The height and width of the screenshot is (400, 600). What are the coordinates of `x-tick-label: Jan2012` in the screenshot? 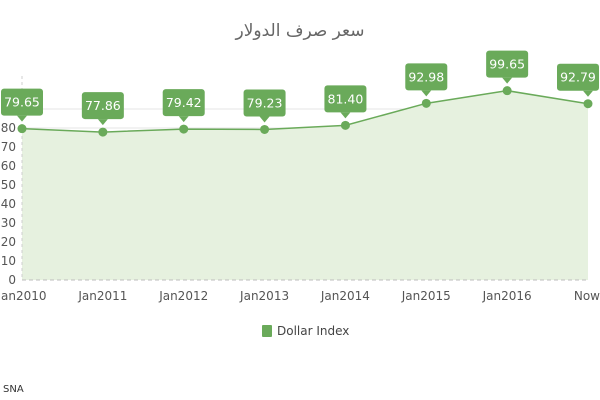 It's located at (183, 296).